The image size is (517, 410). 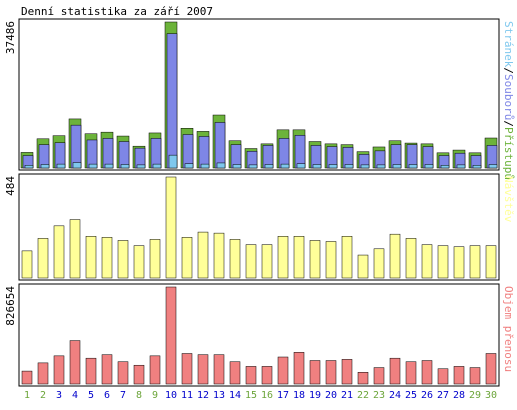 What do you see at coordinates (75, 249) in the screenshot?
I see `bar-návštěv-4` at bounding box center [75, 249].